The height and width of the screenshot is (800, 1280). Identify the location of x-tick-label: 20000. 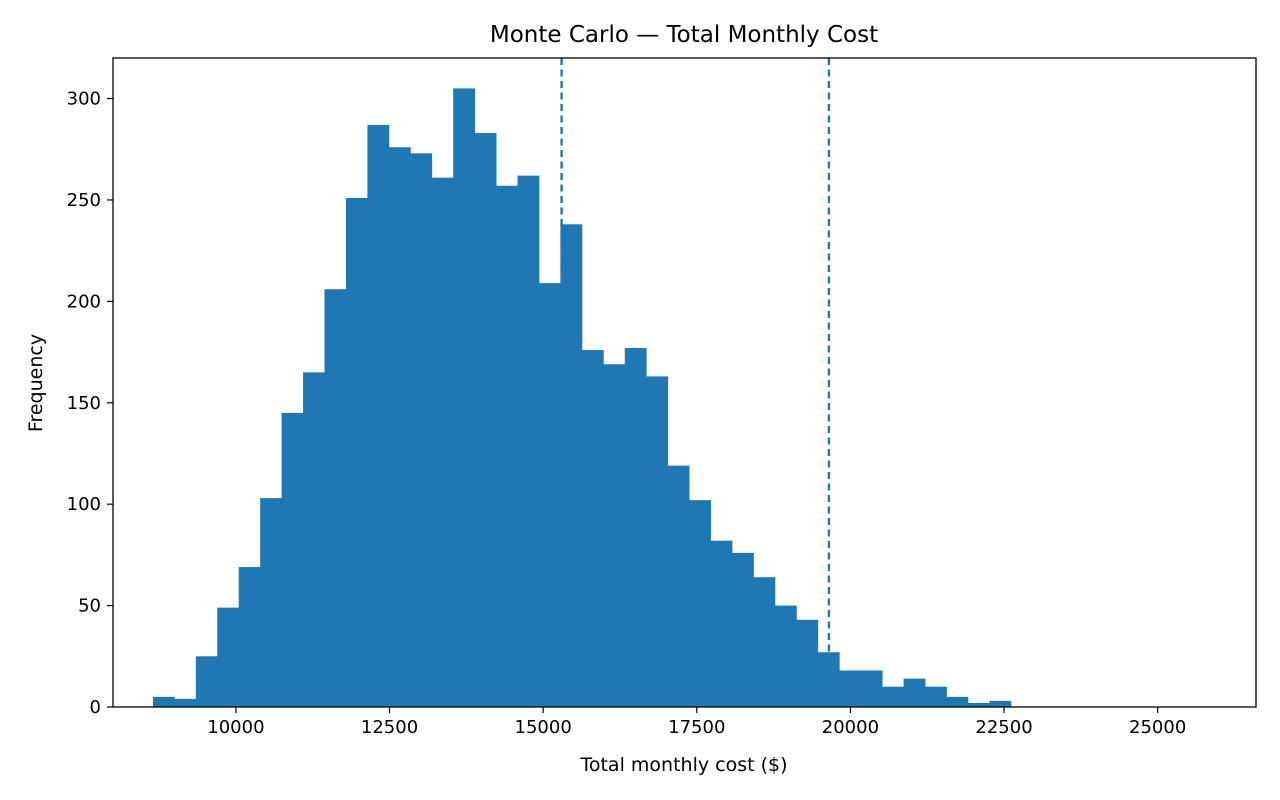
(850, 727).